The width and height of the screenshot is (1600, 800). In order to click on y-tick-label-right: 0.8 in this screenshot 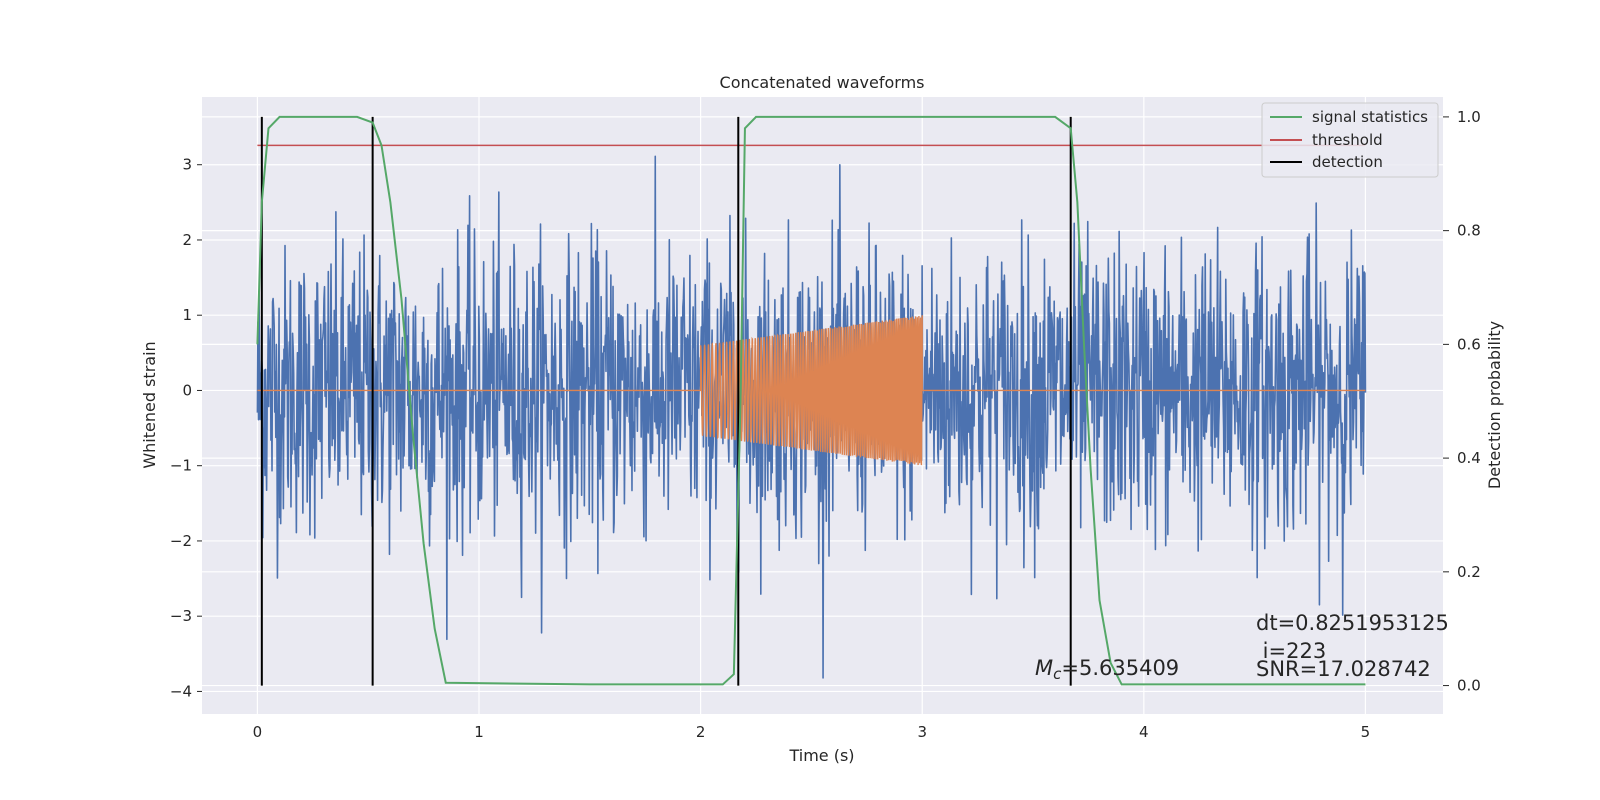, I will do `click(1469, 231)`.